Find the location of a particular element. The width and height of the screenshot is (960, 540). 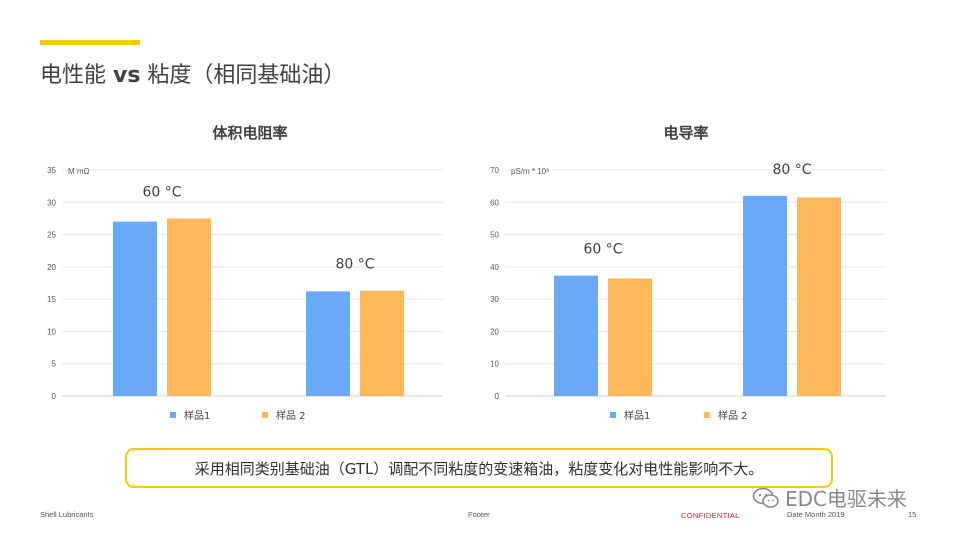

footer-page-number: 15 is located at coordinates (912, 514).